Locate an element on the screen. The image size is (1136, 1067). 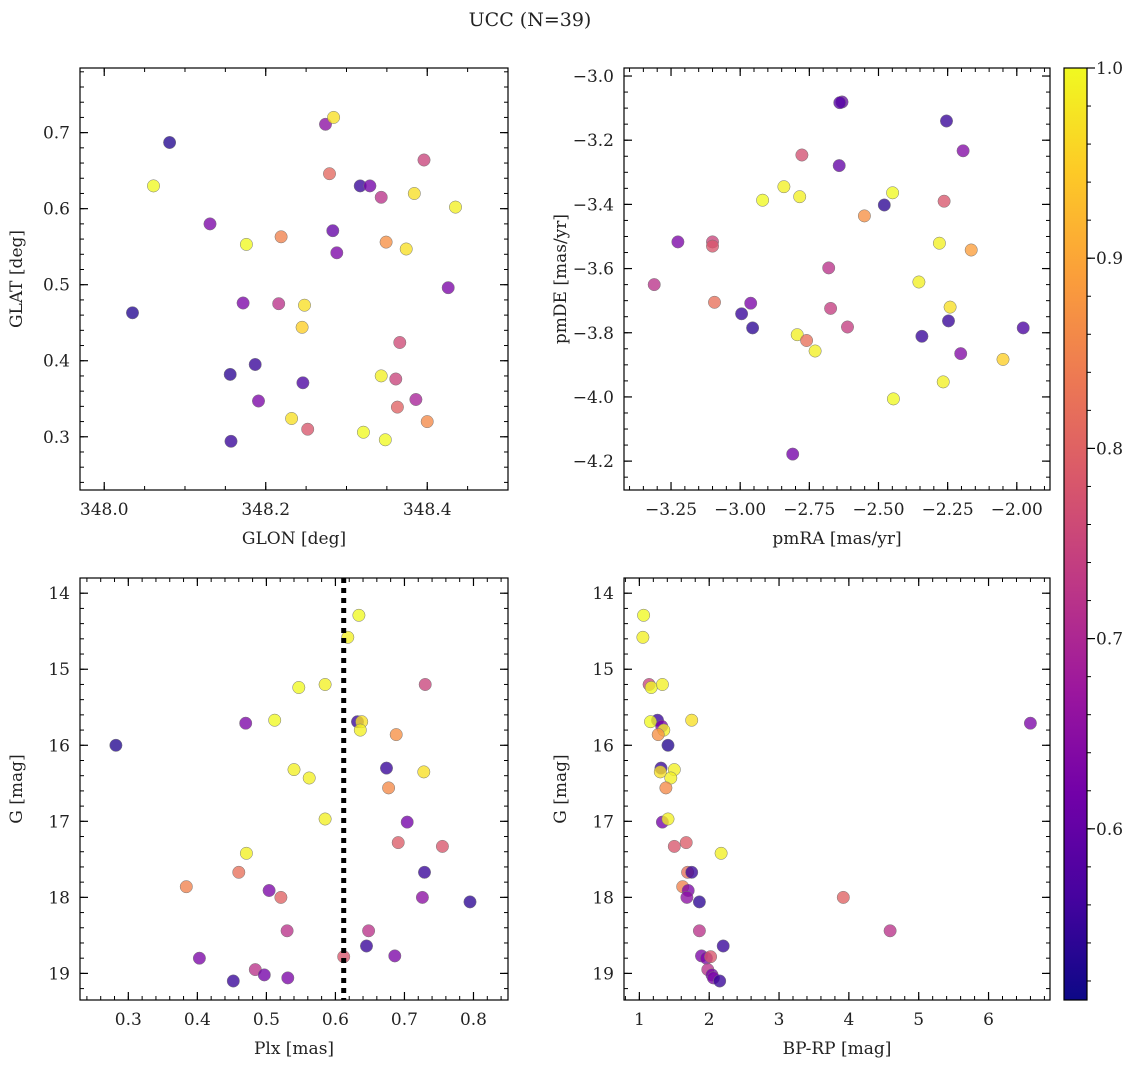
colorbar-tick-label: 0.8 is located at coordinates (1109, 449).